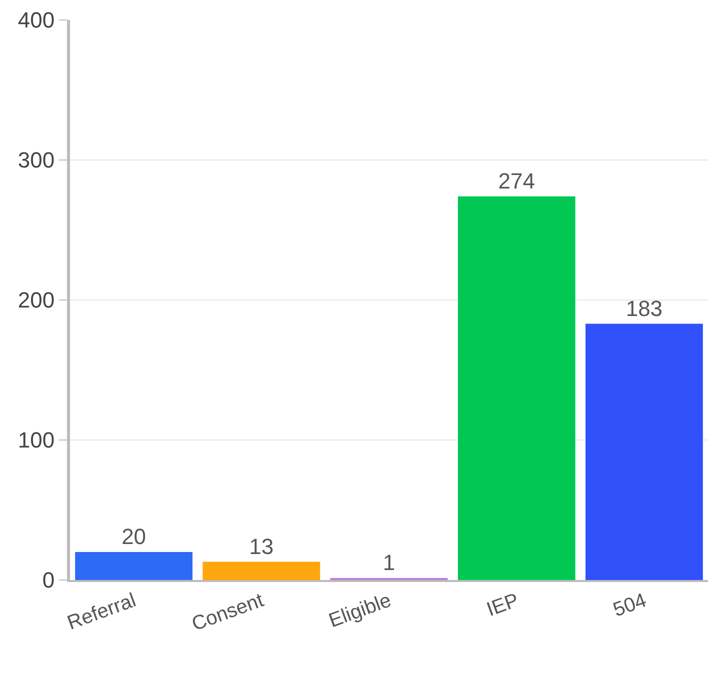  I want to click on y-tick-label: 300, so click(36, 160).